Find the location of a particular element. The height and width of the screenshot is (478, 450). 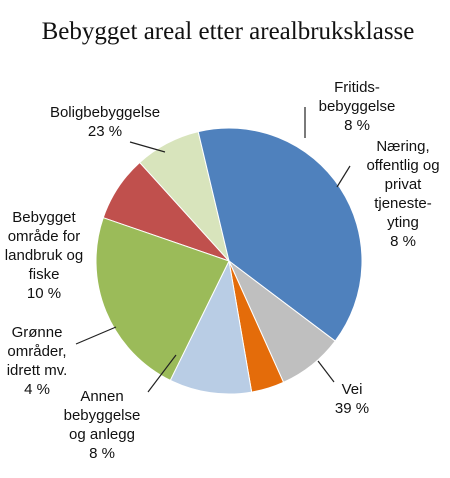

leader-line-naering-offentlig-og-privat-tjeneste-yting is located at coordinates (343, 176).